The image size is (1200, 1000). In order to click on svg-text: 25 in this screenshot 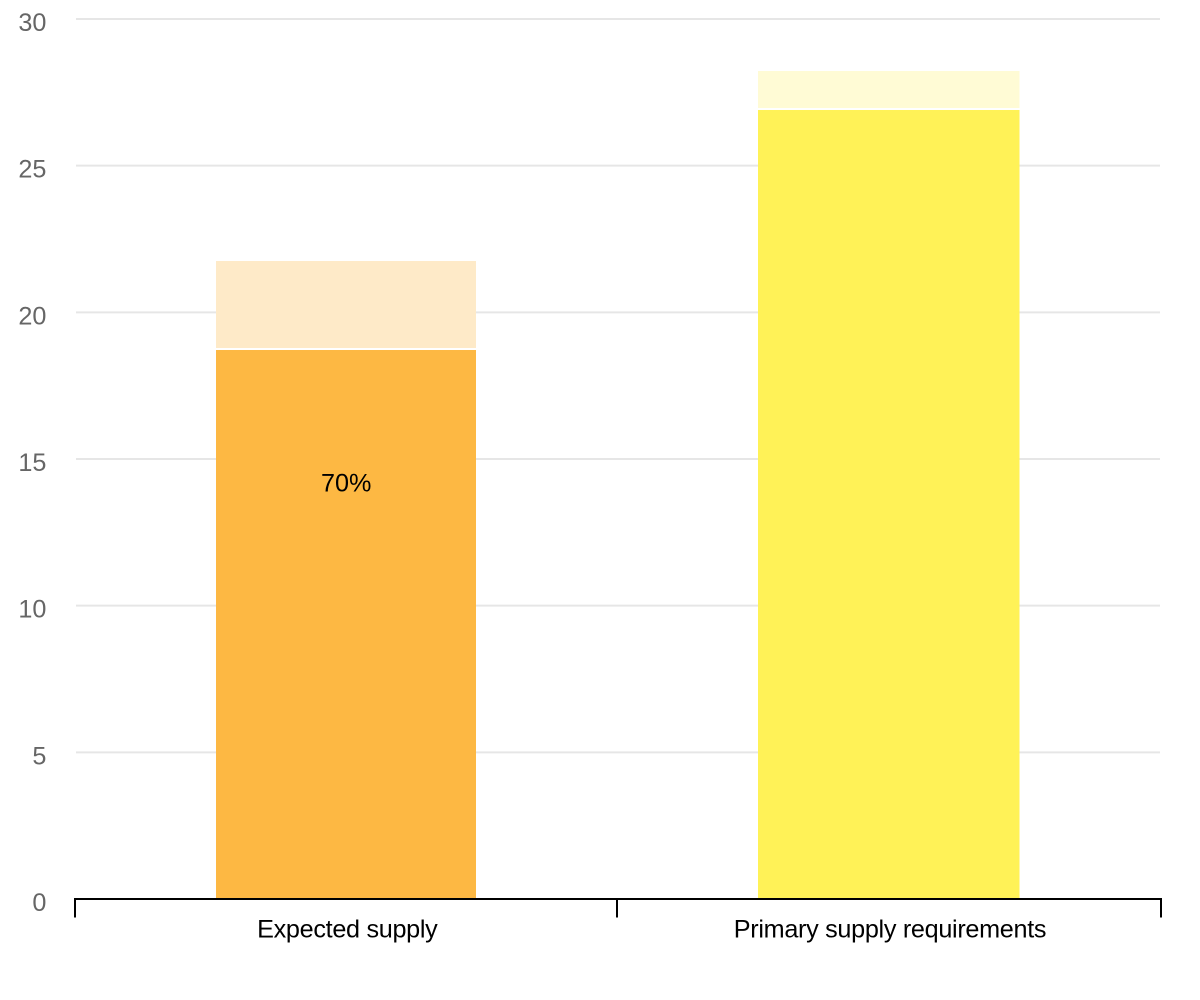, I will do `click(32, 170)`.